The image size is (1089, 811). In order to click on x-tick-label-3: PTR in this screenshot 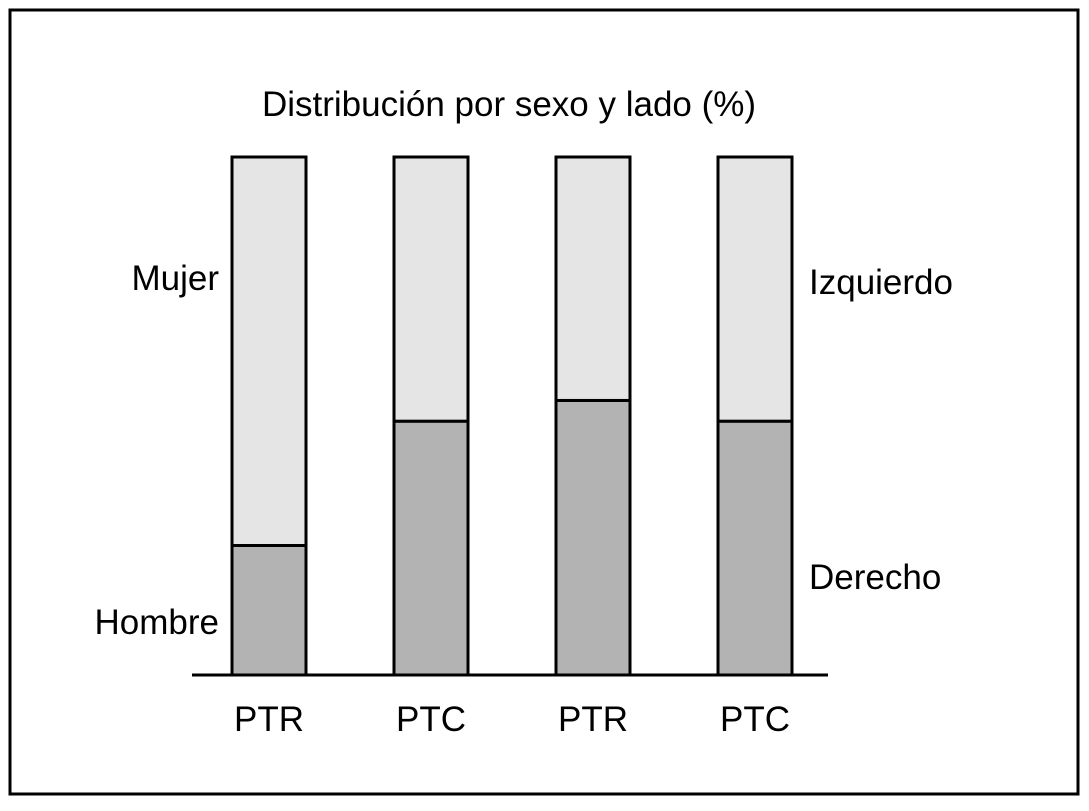, I will do `click(593, 719)`.